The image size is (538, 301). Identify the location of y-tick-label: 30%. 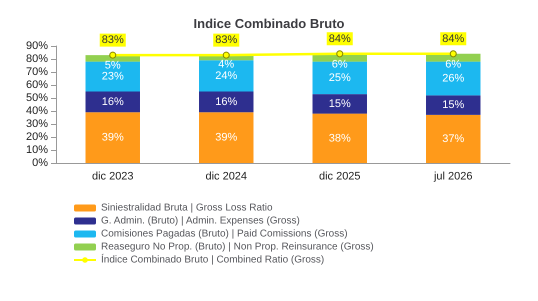
(37, 124).